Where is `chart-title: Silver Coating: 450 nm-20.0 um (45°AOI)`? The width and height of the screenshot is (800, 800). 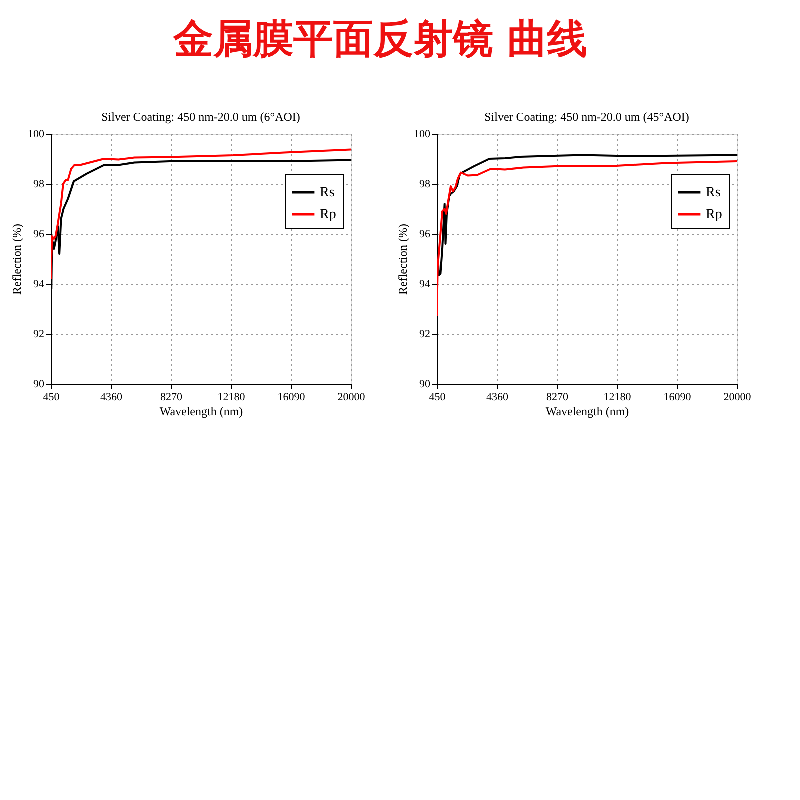
chart-title: Silver Coating: 450 nm-20.0 um (45°AOI) is located at coordinates (587, 117).